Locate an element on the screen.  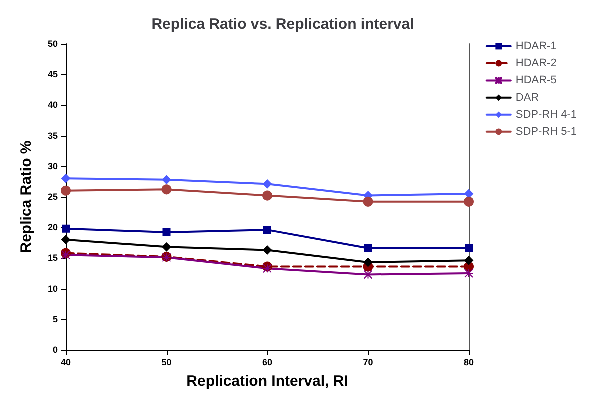
x-tick-label: 40 is located at coordinates (66, 363).